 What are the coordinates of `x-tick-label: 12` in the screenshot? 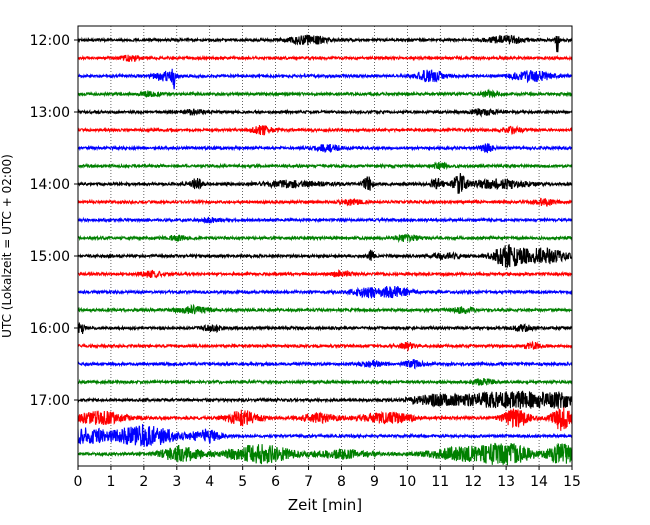 It's located at (473, 482).